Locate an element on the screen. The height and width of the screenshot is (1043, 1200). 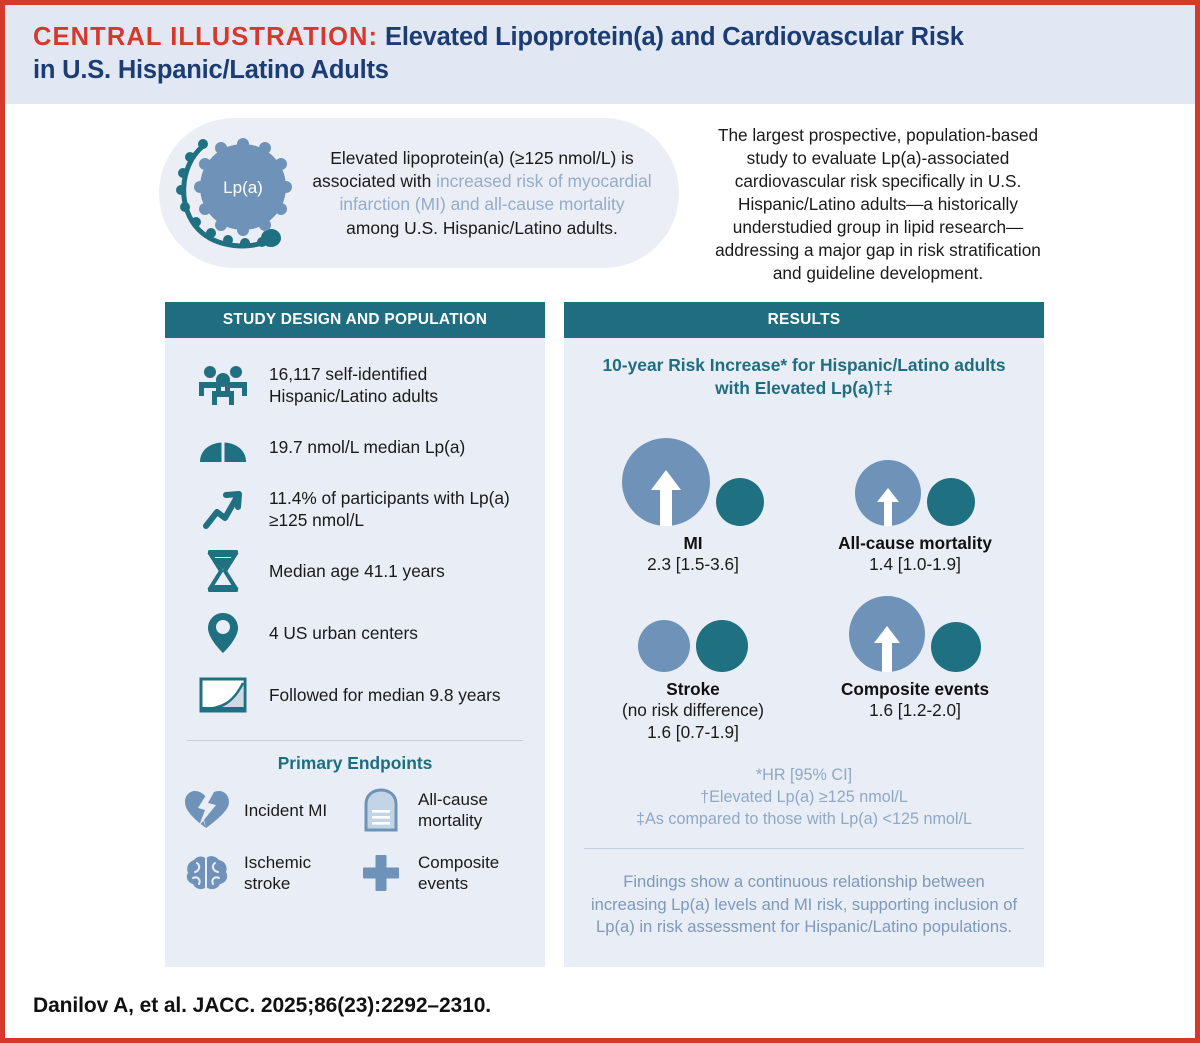
bell-curve-icon is located at coordinates (223, 447).